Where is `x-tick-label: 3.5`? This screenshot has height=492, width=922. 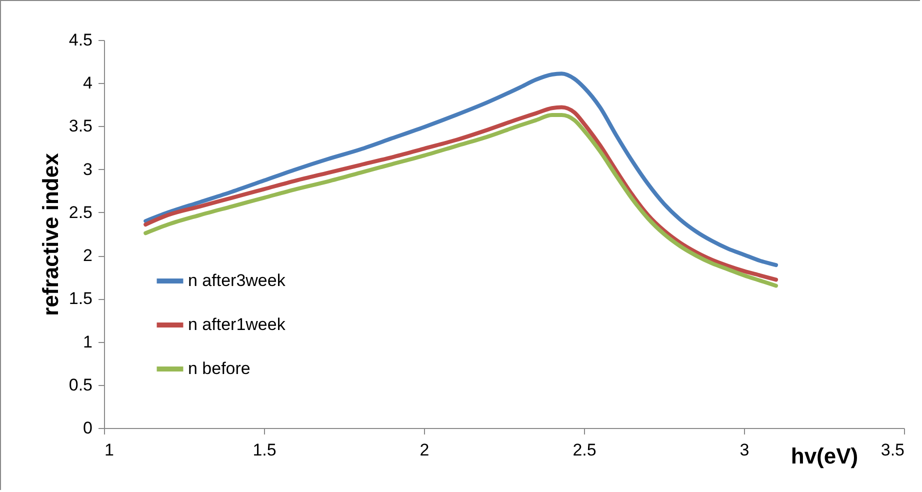
x-tick-label: 3.5 is located at coordinates (892, 450).